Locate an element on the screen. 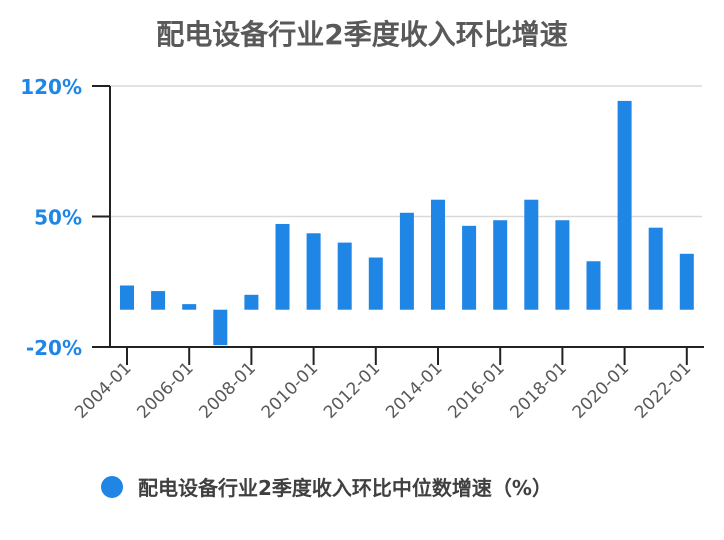 The width and height of the screenshot is (724, 540). x-tick-label: 2014-01 is located at coordinates (414, 390).